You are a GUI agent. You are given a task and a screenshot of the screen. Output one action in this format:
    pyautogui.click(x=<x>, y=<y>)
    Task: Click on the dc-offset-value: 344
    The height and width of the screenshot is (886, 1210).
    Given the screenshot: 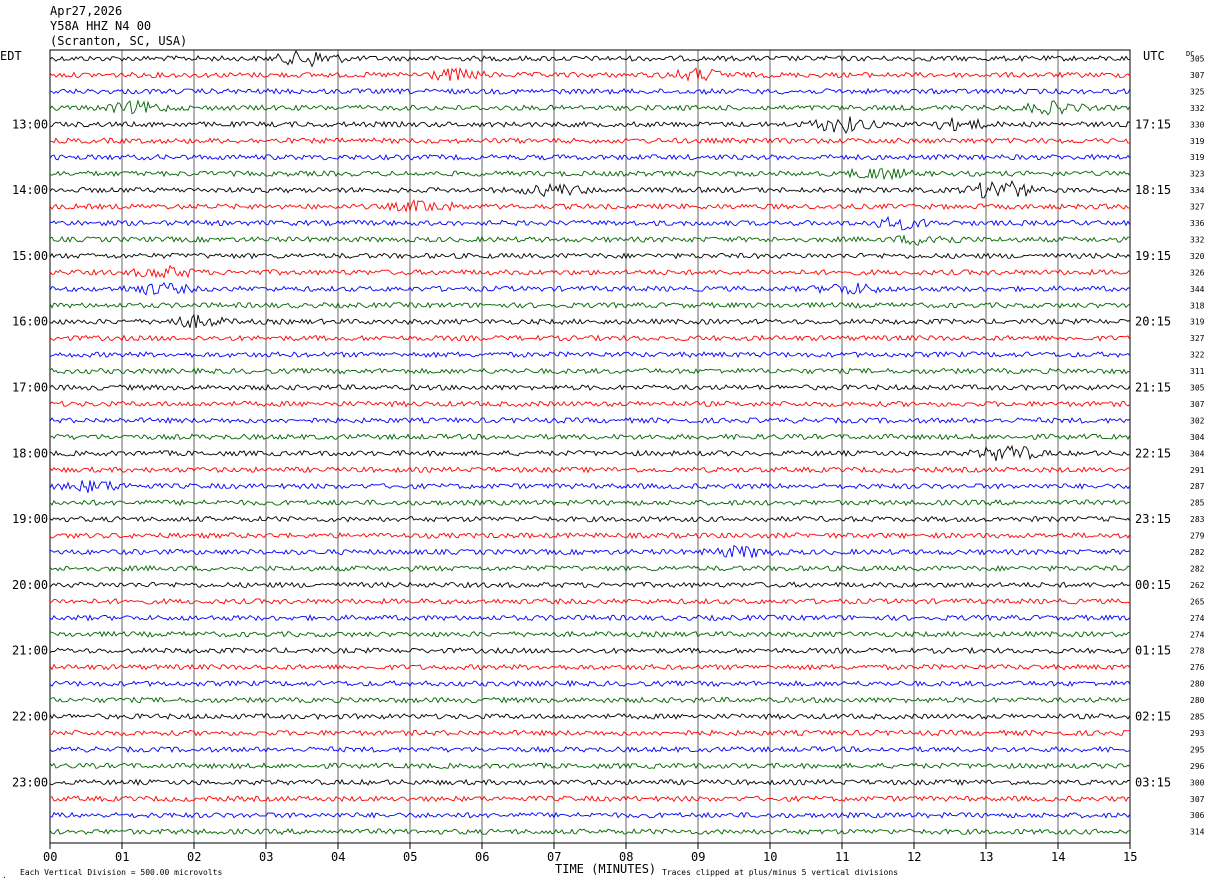 What is the action you would take?
    pyautogui.click(x=1197, y=289)
    